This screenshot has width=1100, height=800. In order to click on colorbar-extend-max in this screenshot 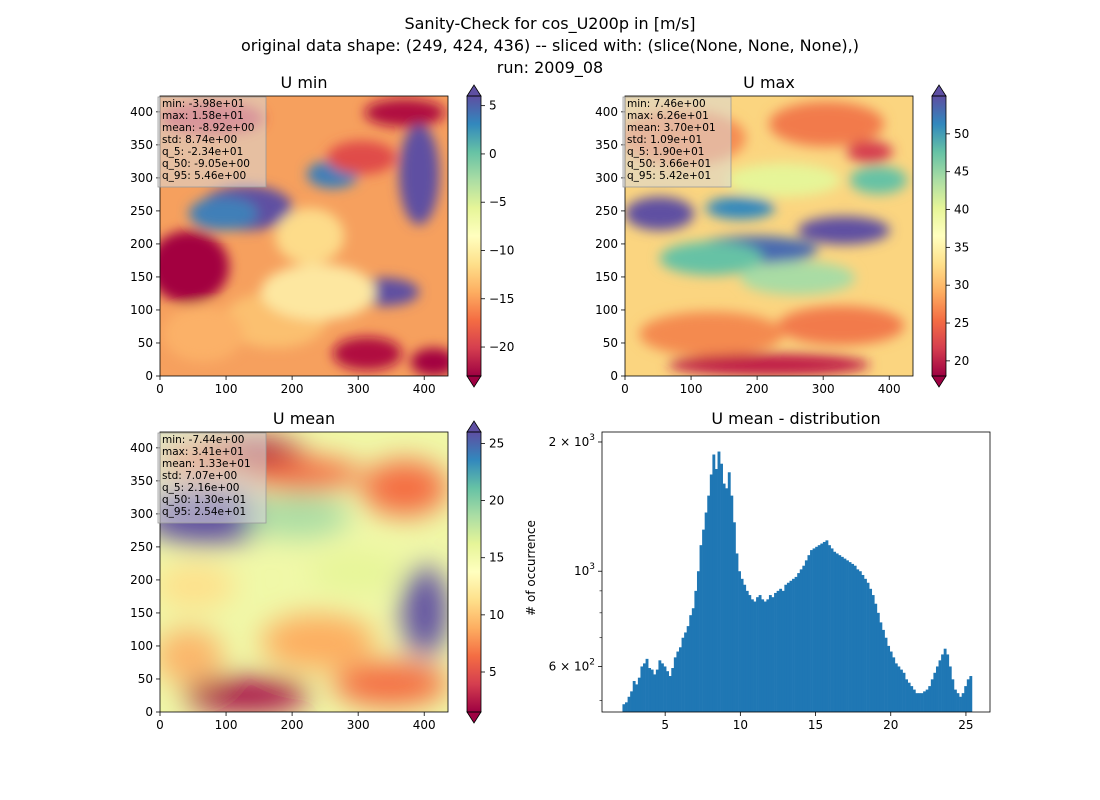, I will do `click(474, 426)`.